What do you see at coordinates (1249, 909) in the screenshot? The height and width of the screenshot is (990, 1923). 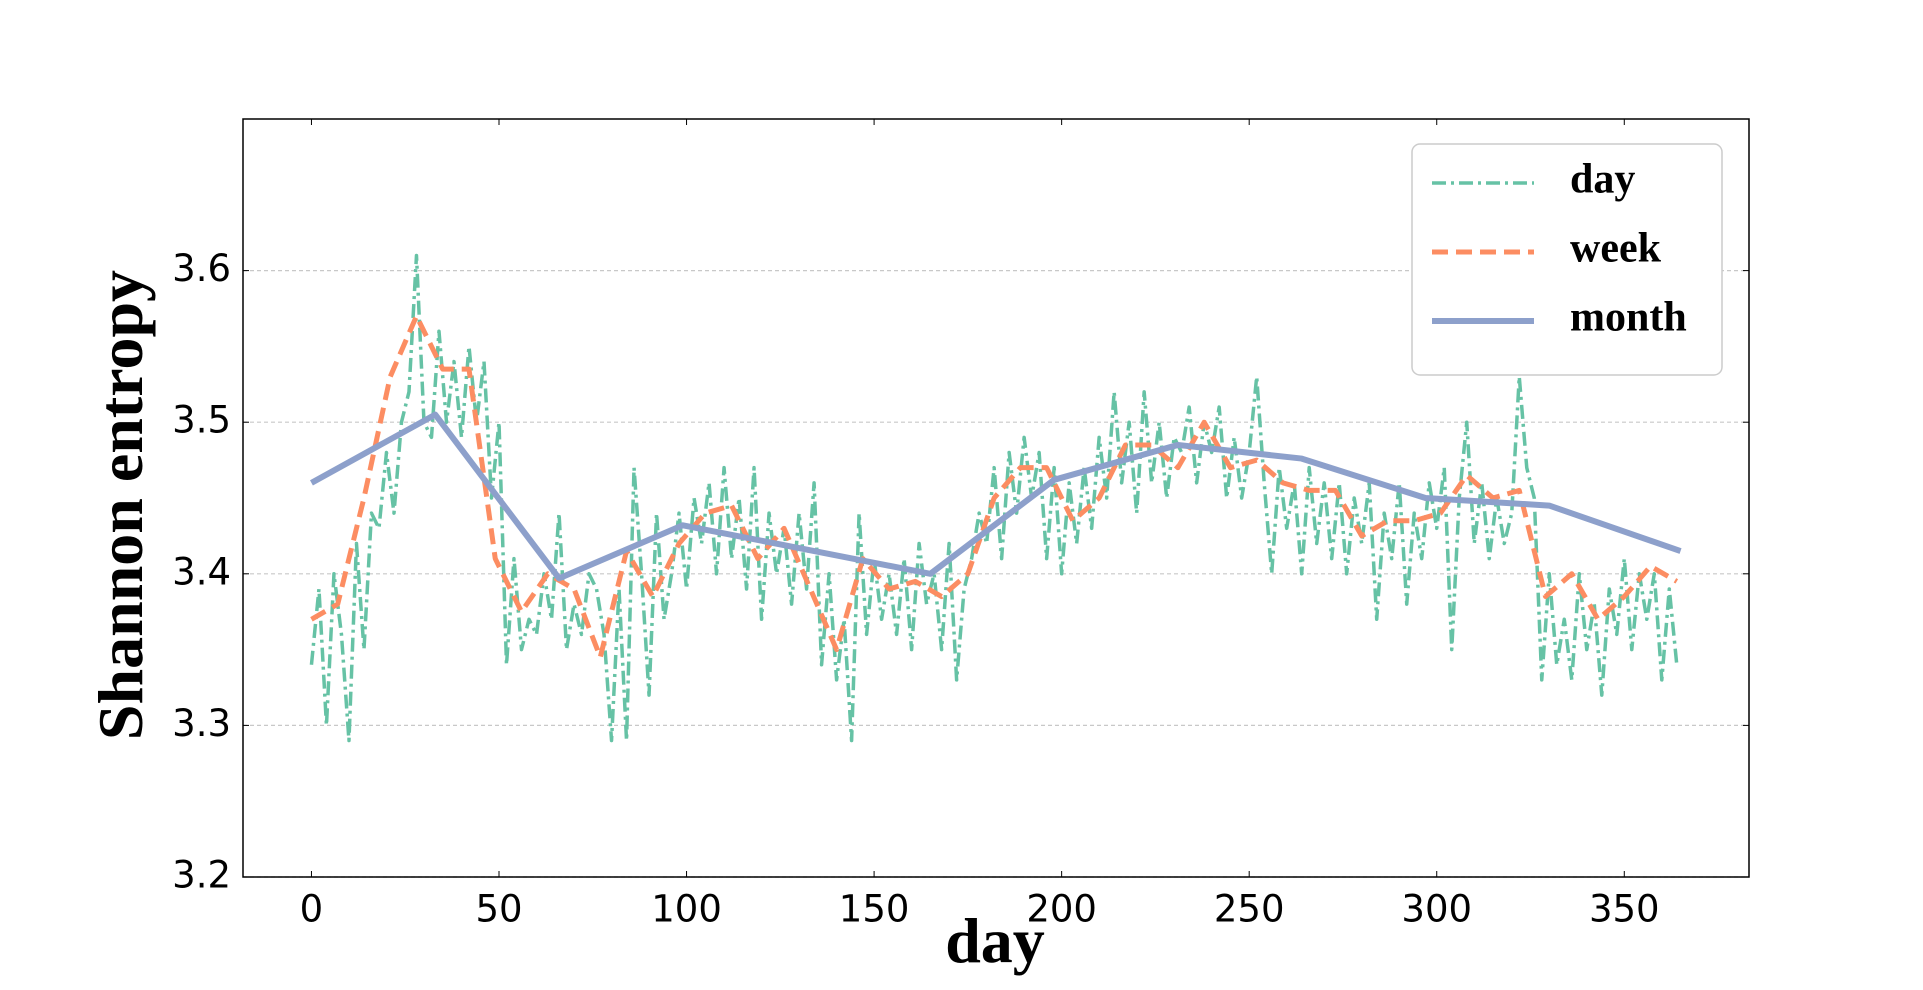 I see `x-tick-label: 250` at bounding box center [1249, 909].